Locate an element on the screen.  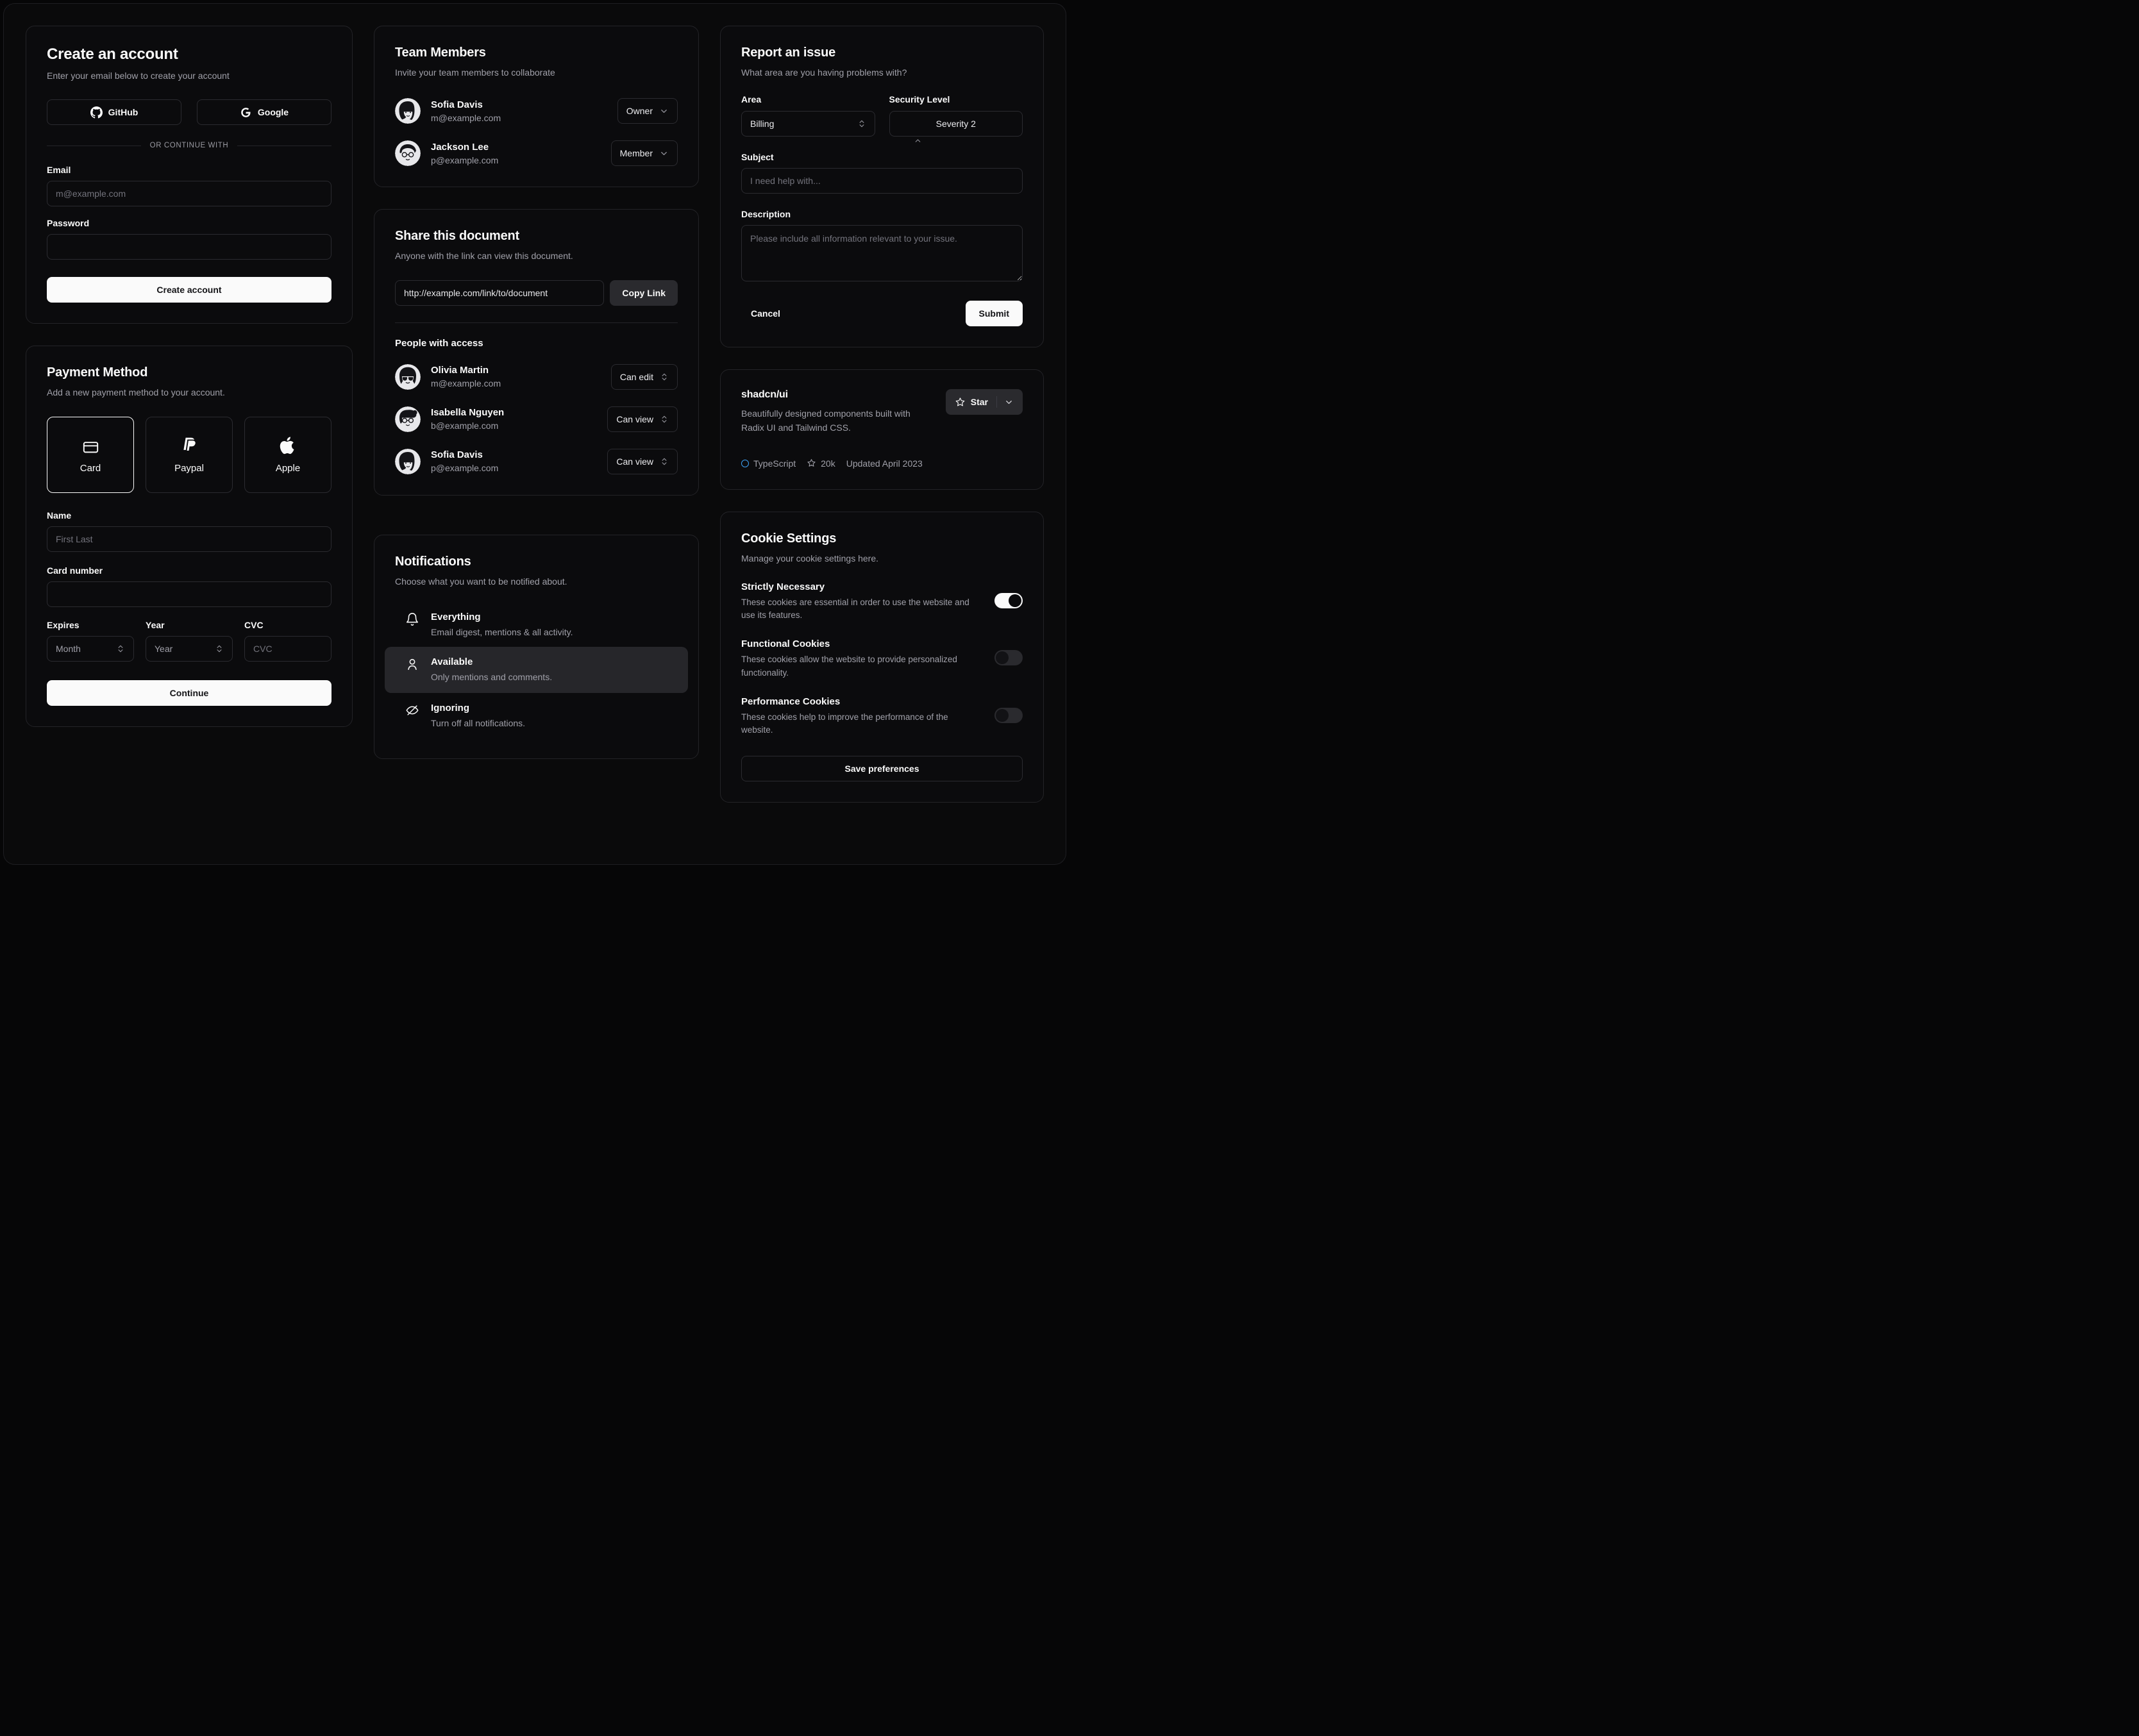
person-email: b@example.com is located at coordinates (465, 426).